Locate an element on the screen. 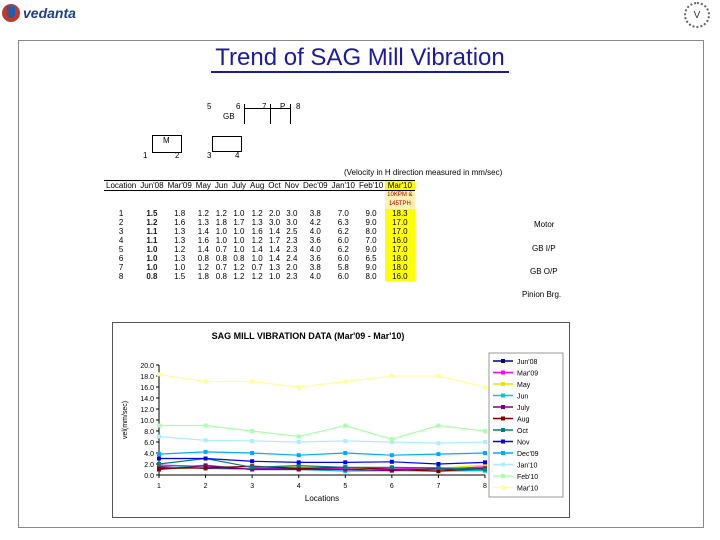 The image size is (720, 540). table-row: 8 0.8 1.5 1.8 0.8 1.2 1.2 1.0 2.3 4.0 6.0 8.0 16.0 is located at coordinates (259, 276).